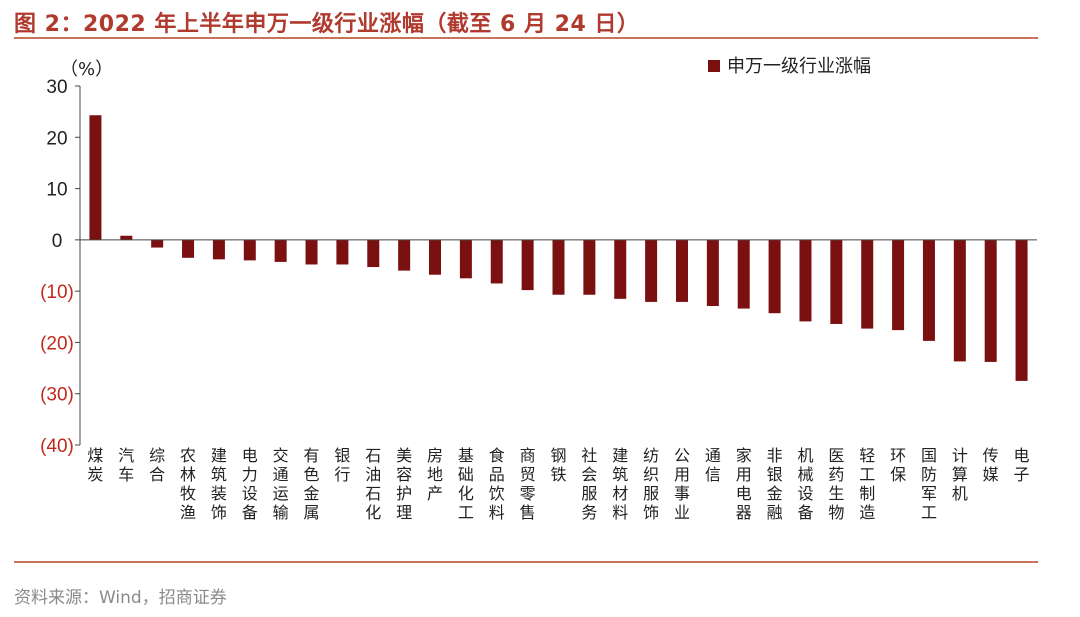  Describe the element at coordinates (898, 465) in the screenshot. I see `x-tick-label: 环保` at that location.